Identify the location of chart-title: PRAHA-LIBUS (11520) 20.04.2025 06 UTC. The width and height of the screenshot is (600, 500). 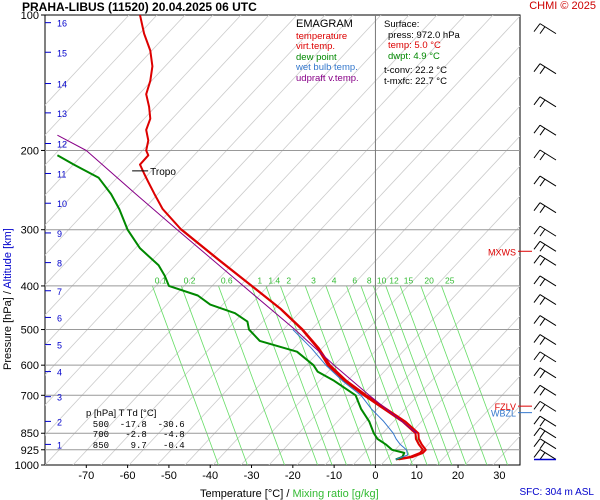
(139, 7).